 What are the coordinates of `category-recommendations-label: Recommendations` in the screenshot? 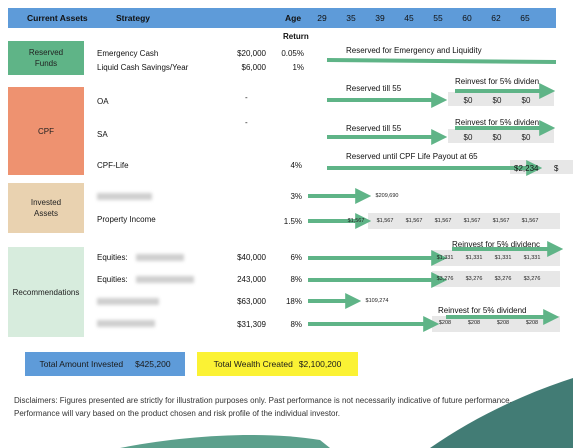 It's located at (46, 292).